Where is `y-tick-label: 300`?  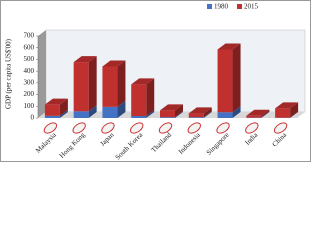
y-tick-label: 300 is located at coordinates (29, 82).